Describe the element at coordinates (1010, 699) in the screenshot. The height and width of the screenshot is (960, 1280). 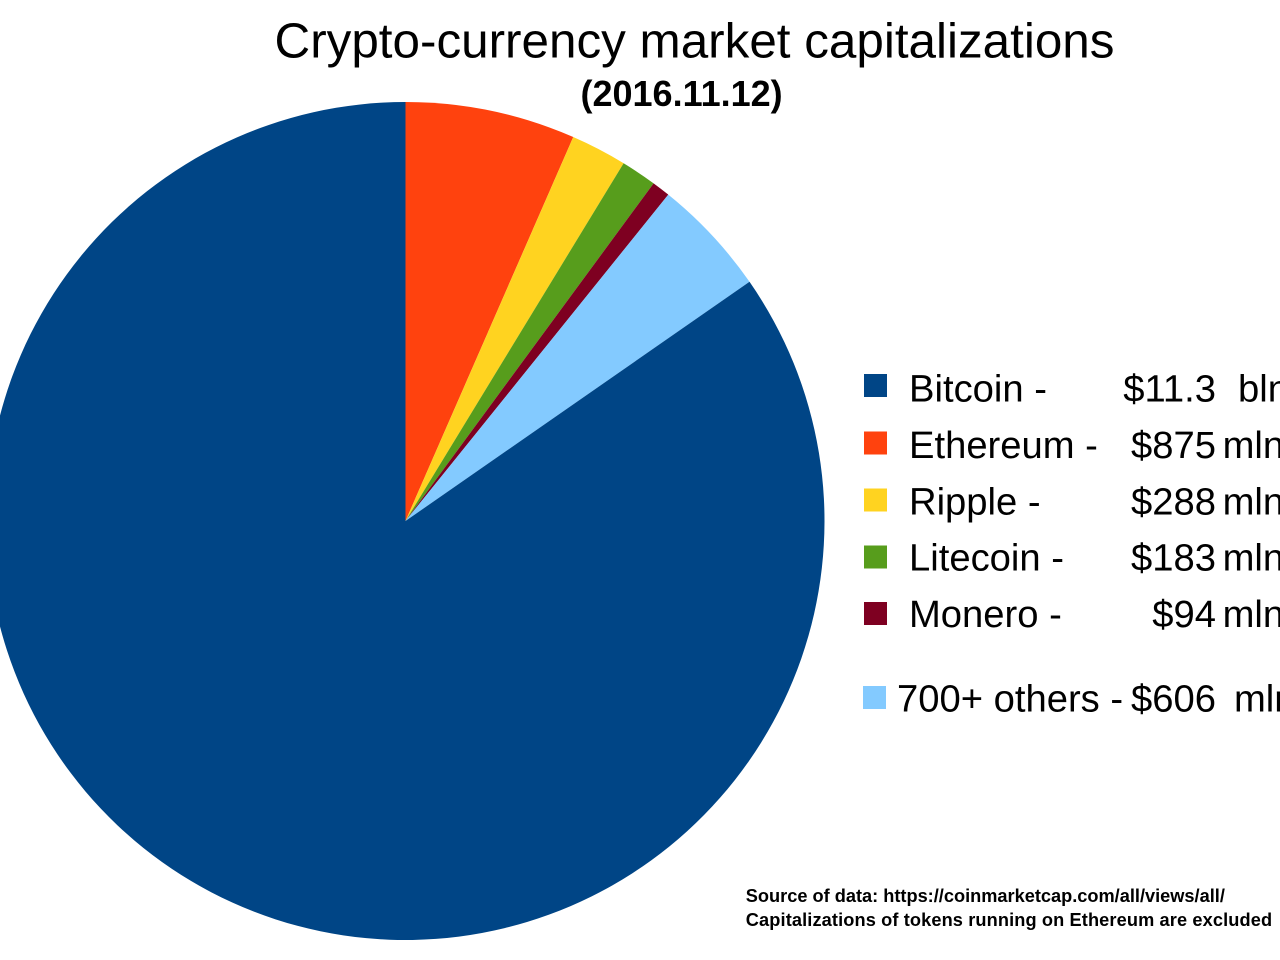
I see `svg-text: 700+ others -` at that location.